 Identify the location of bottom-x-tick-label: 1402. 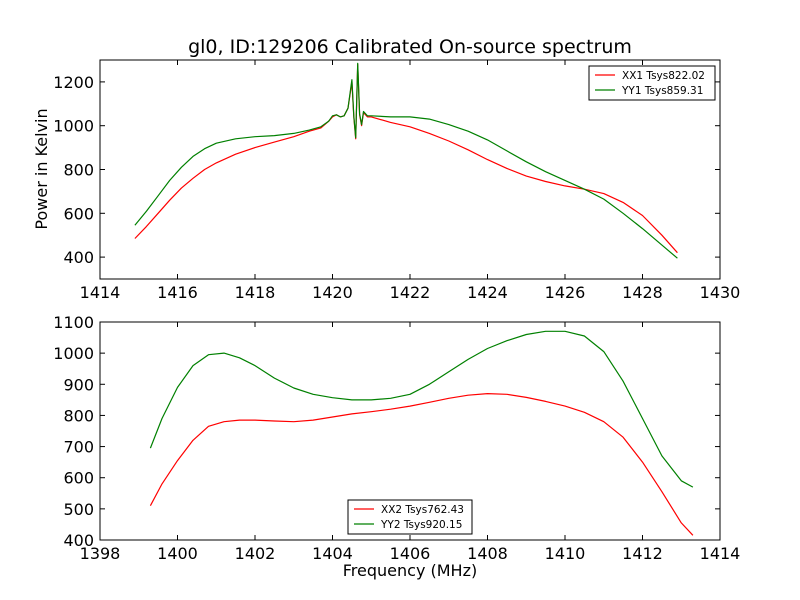
(255, 553).